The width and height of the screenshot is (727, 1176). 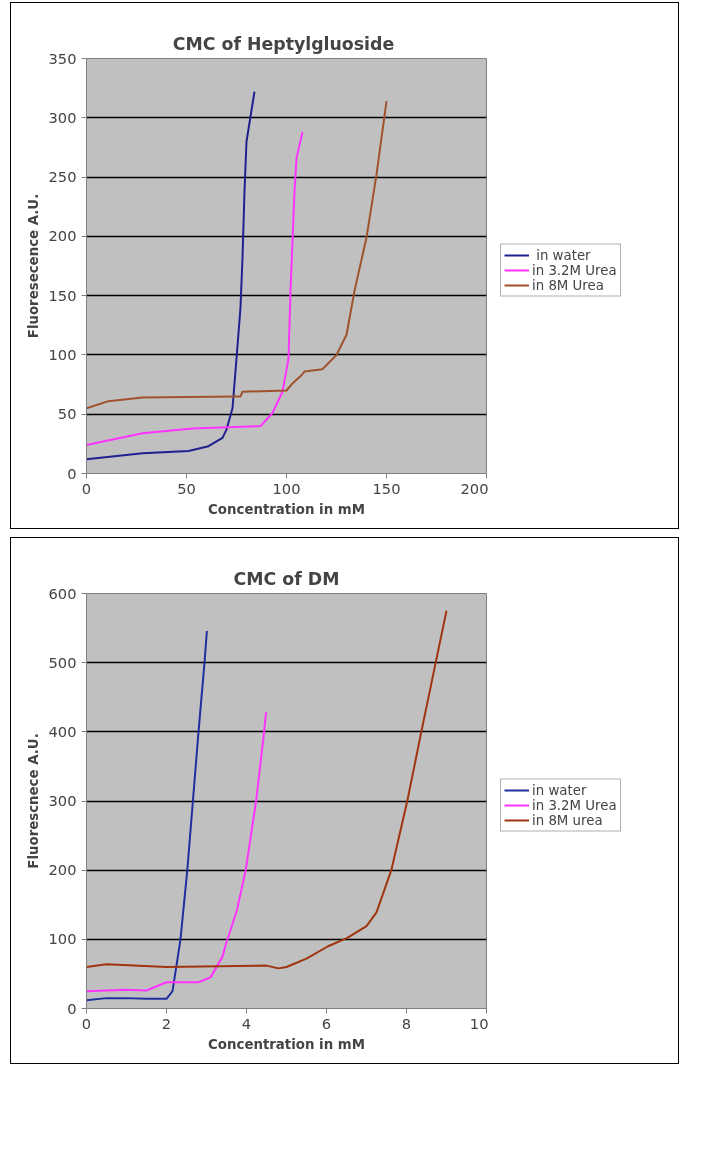 What do you see at coordinates (474, 488) in the screenshot?
I see `x-tick-label: 200` at bounding box center [474, 488].